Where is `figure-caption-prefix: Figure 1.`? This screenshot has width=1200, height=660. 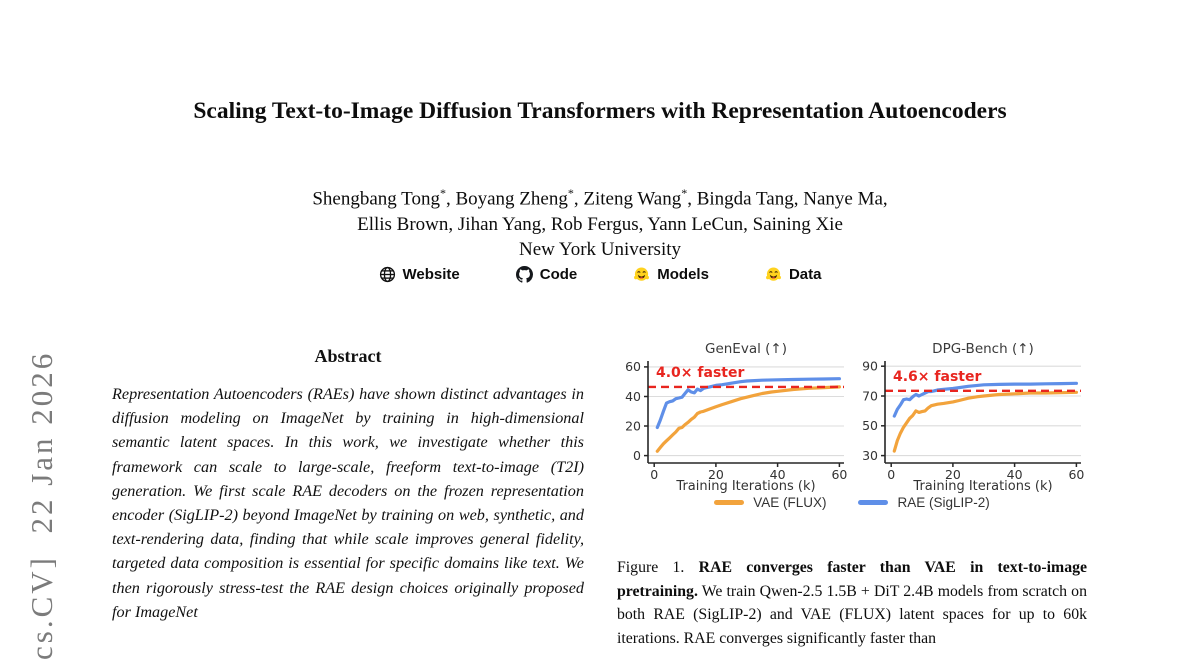 figure-caption-prefix: Figure 1. is located at coordinates (651, 567).